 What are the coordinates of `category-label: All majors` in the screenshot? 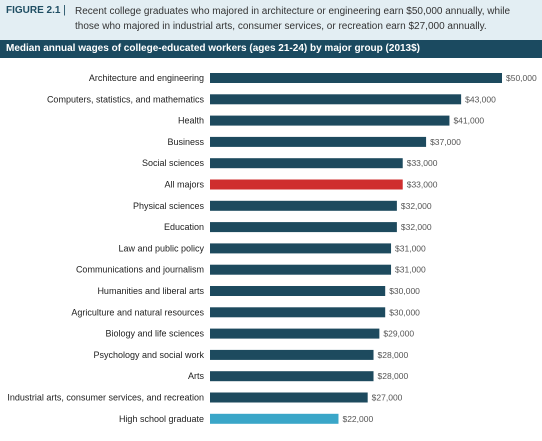 It's located at (184, 185).